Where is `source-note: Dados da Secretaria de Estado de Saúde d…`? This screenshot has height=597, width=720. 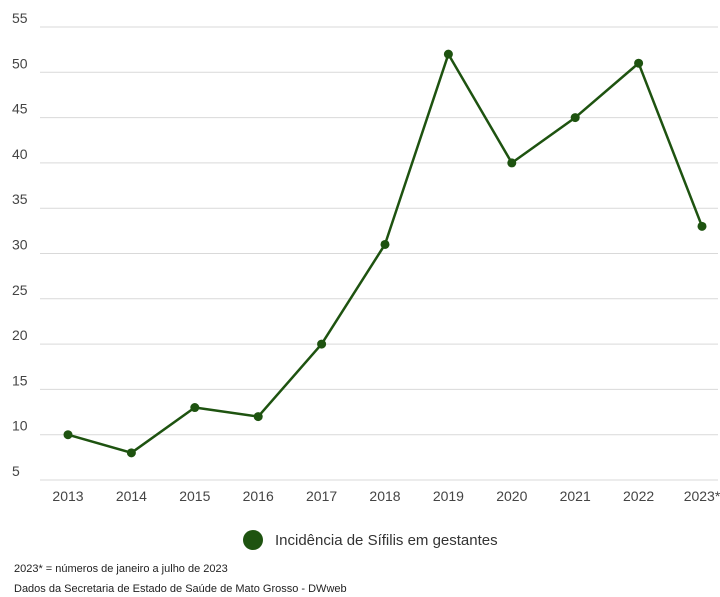 source-note: Dados da Secretaria de Estado de Saúde d… is located at coordinates (180, 589).